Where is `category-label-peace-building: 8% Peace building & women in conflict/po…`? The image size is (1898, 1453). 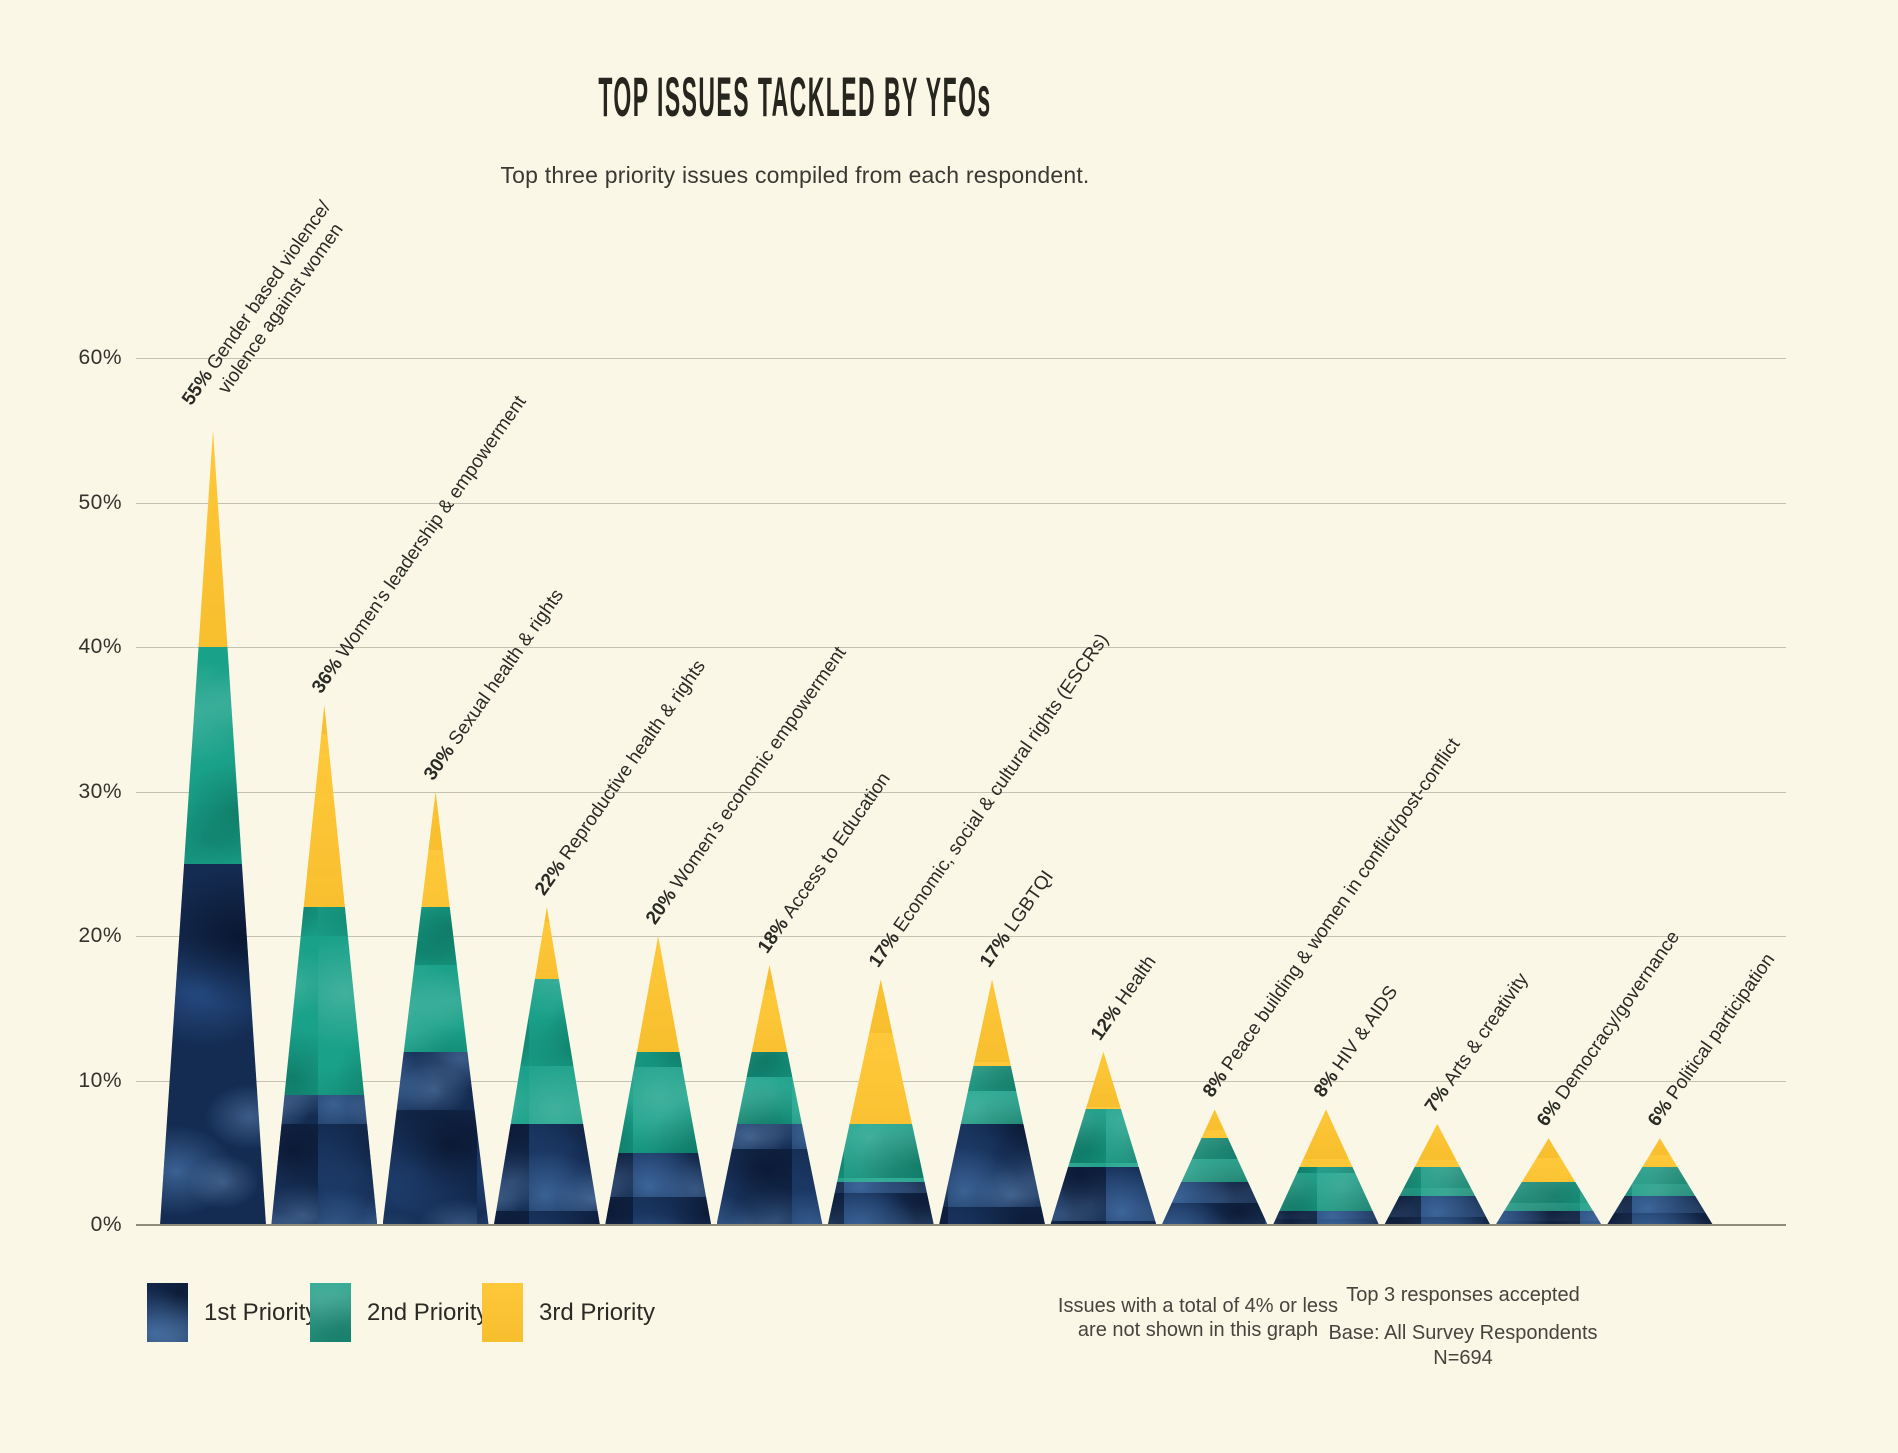
category-label-peace-building: 8% Peace building & women in conflict/po… is located at coordinates (1331, 918).